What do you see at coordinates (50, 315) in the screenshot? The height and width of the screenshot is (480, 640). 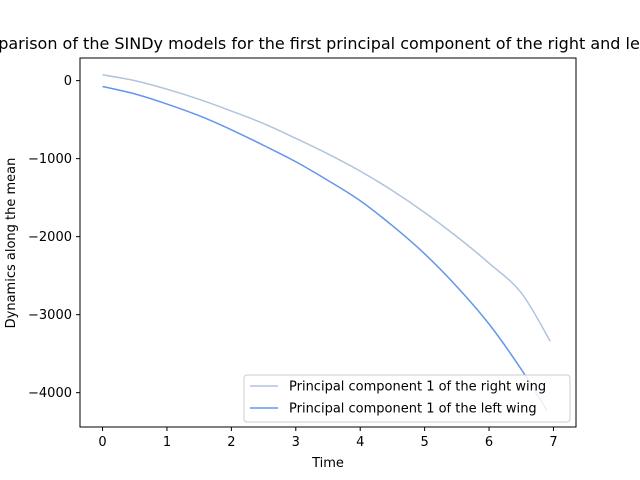 I see `y-tick-label: −3000` at bounding box center [50, 315].